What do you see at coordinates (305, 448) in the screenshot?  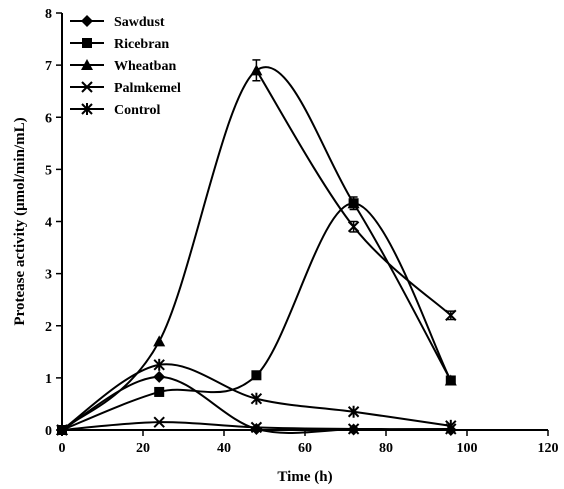 I see `x-tick-label: 60` at bounding box center [305, 448].